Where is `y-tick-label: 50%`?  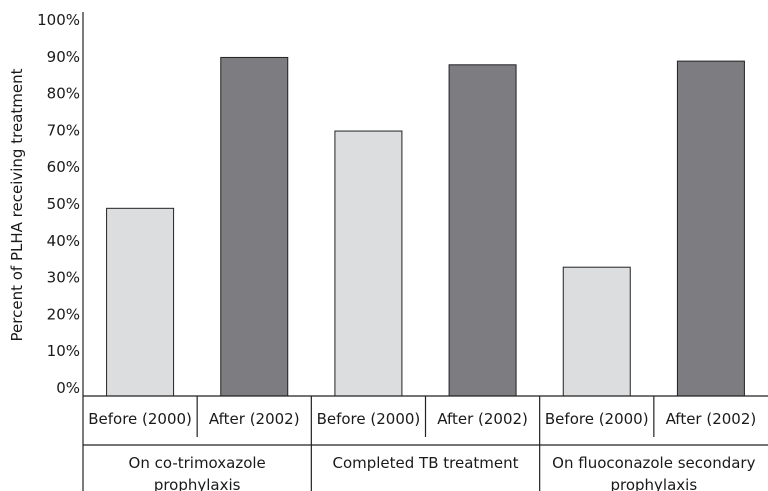
y-tick-label: 50% is located at coordinates (63, 204).